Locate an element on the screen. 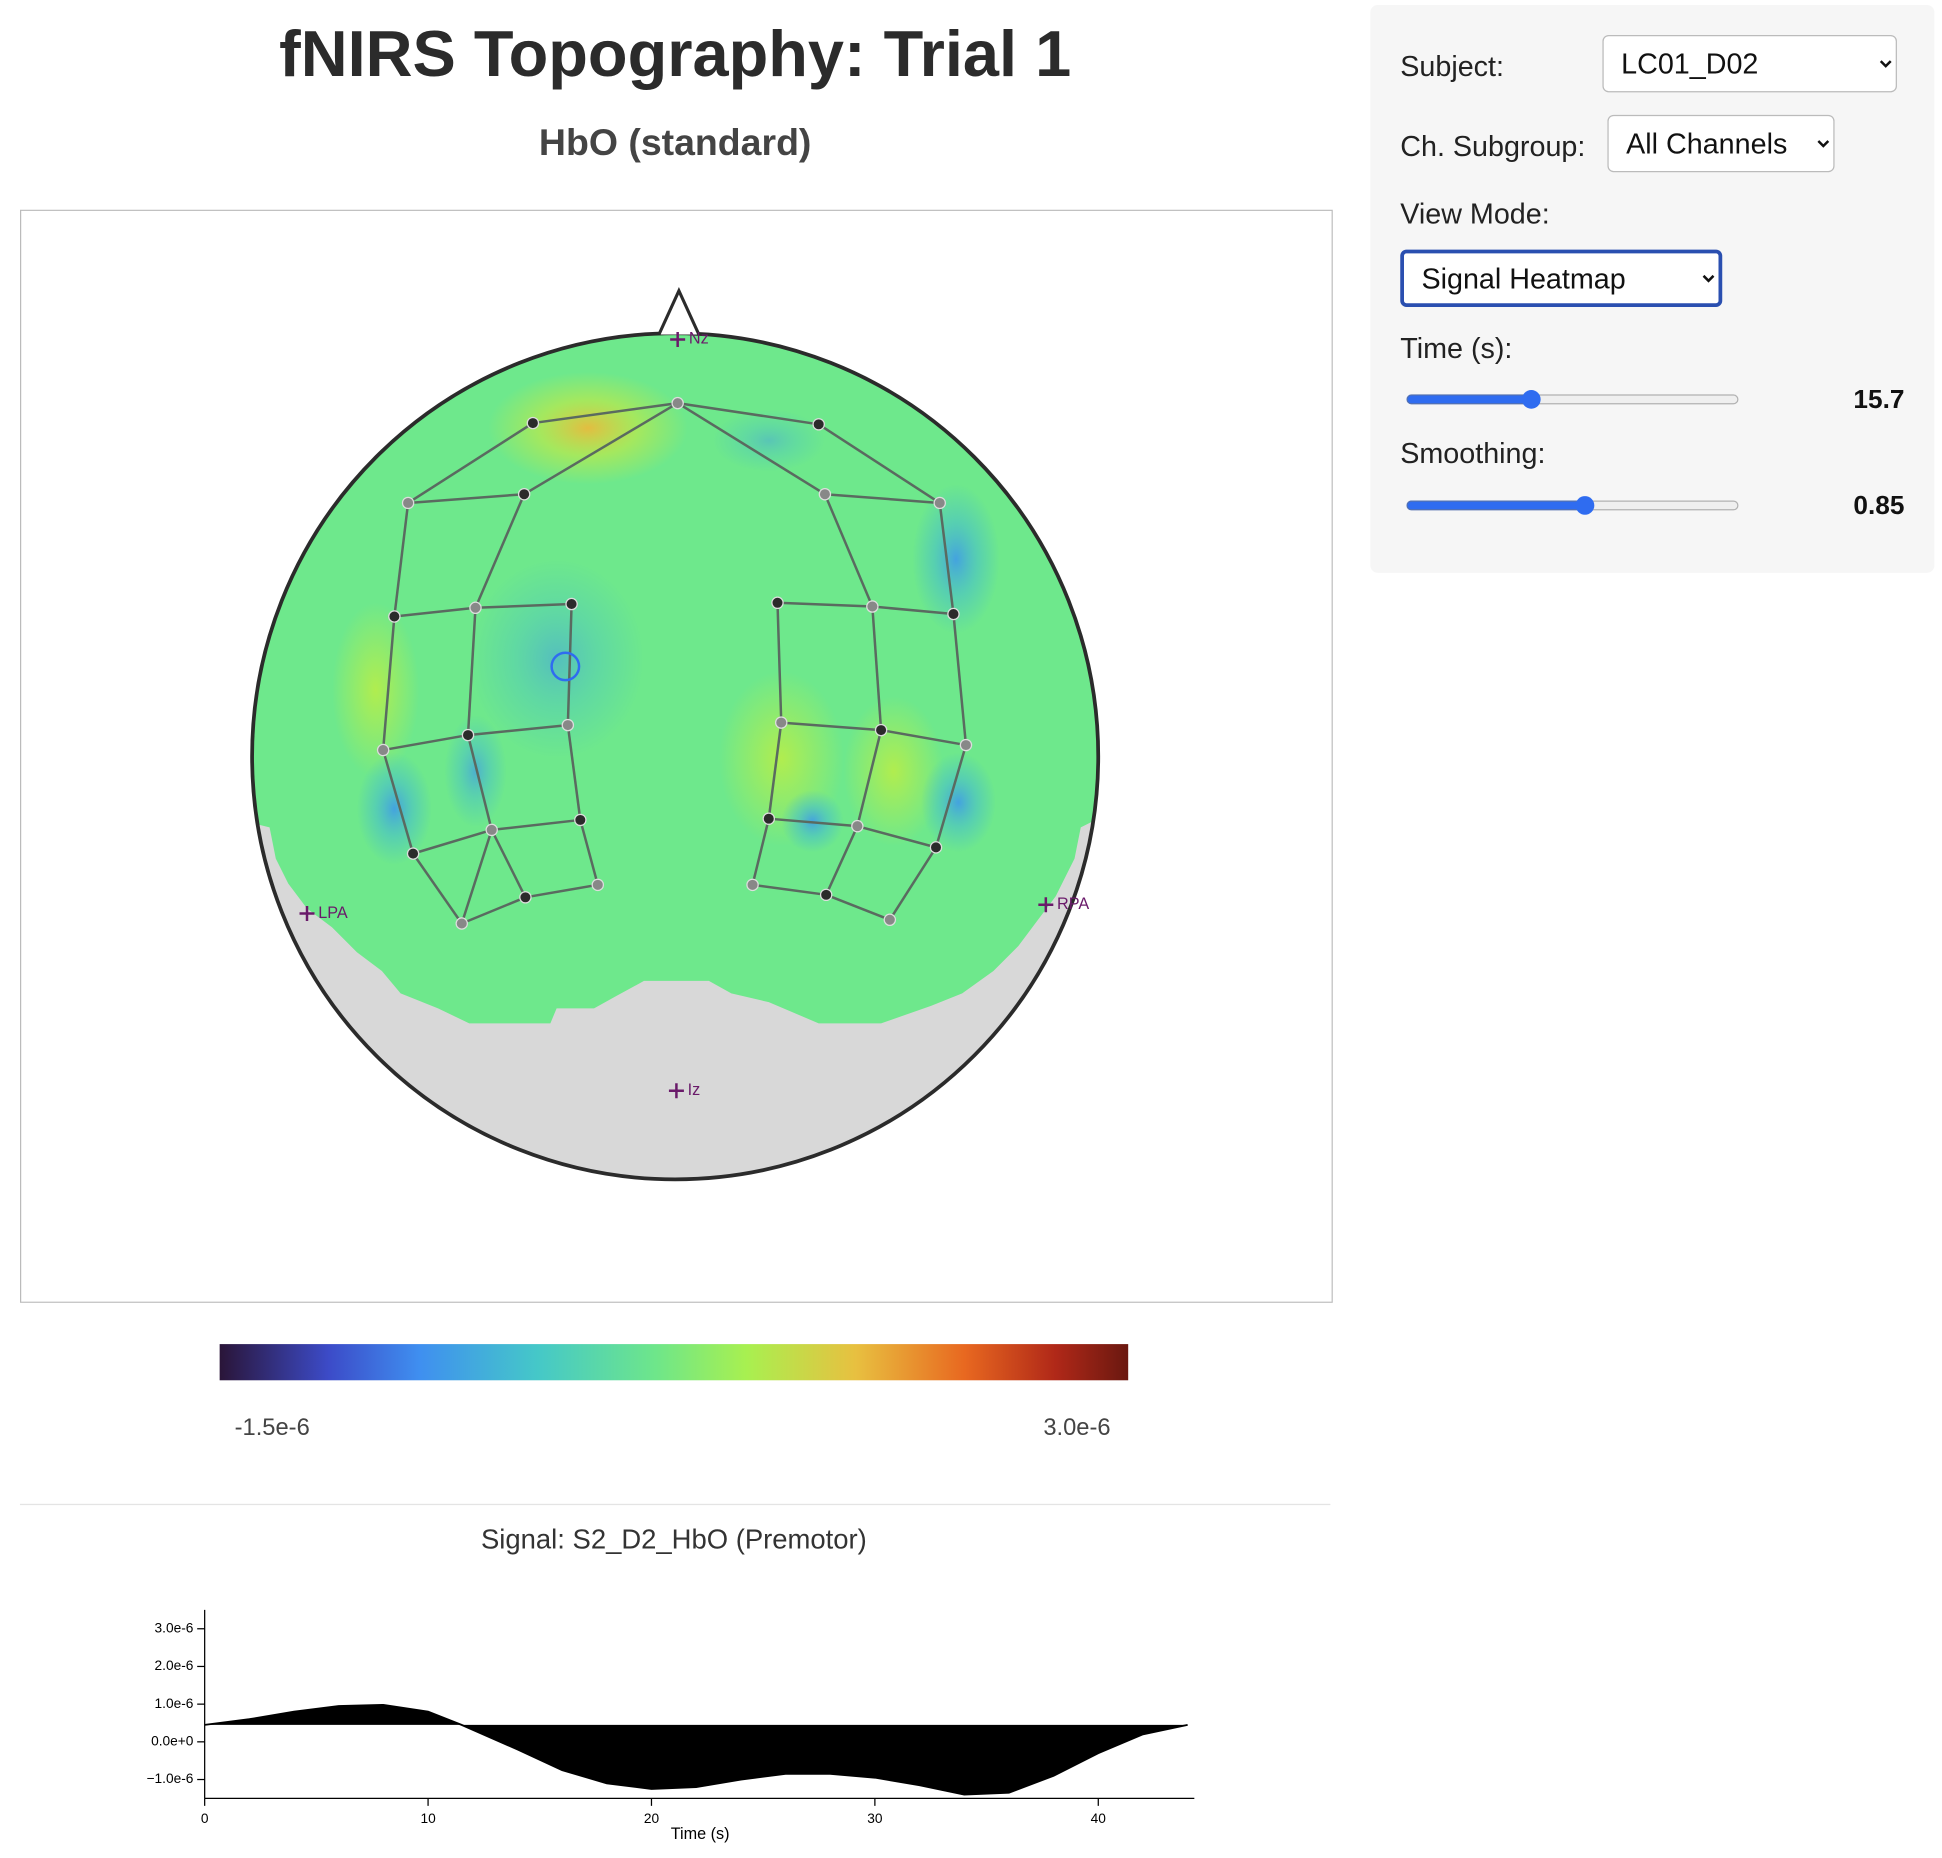 This screenshot has height=1858, width=1942. smoothing-value: 0.85 is located at coordinates (1879, 506).